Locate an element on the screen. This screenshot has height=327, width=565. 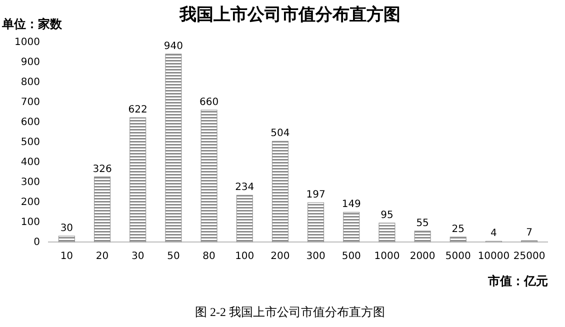
x-tick-label: 80 is located at coordinates (209, 256).